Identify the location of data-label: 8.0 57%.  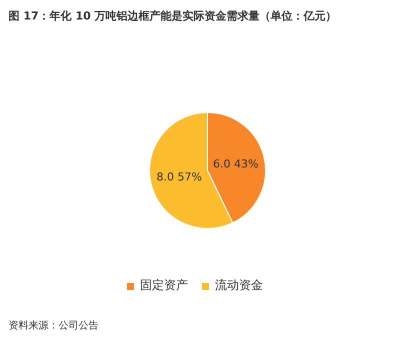
(179, 177).